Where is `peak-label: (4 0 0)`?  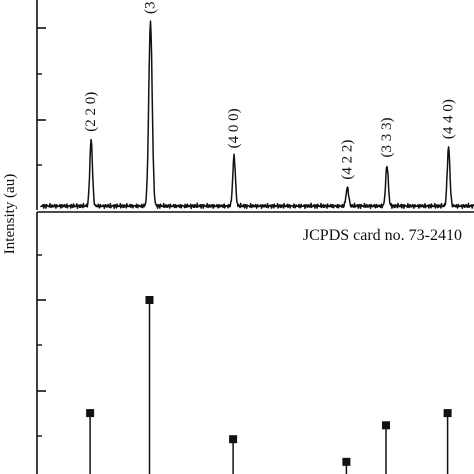
peak-label: (4 0 0) is located at coordinates (234, 128).